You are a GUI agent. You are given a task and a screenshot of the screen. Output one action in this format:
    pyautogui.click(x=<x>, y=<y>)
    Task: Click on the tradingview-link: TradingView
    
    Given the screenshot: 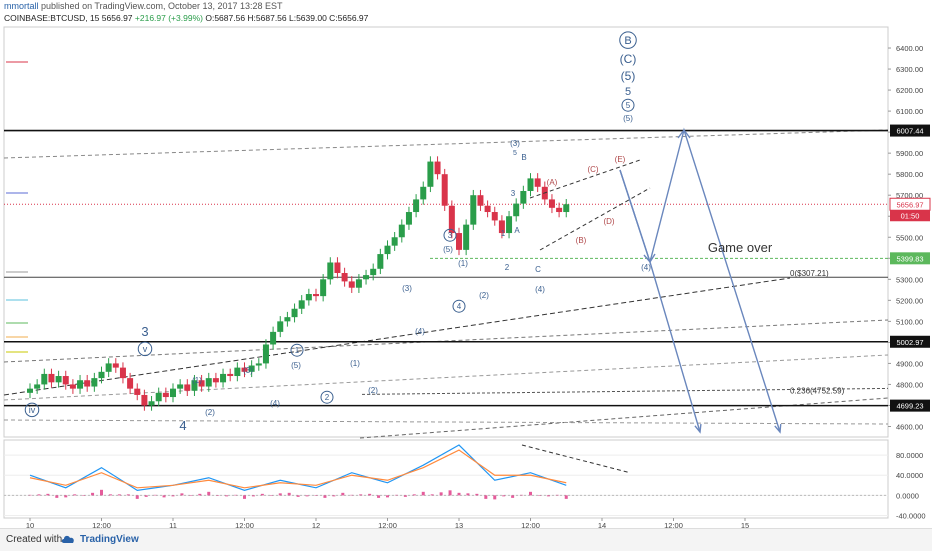 What is the action you would take?
    pyautogui.click(x=109, y=539)
    